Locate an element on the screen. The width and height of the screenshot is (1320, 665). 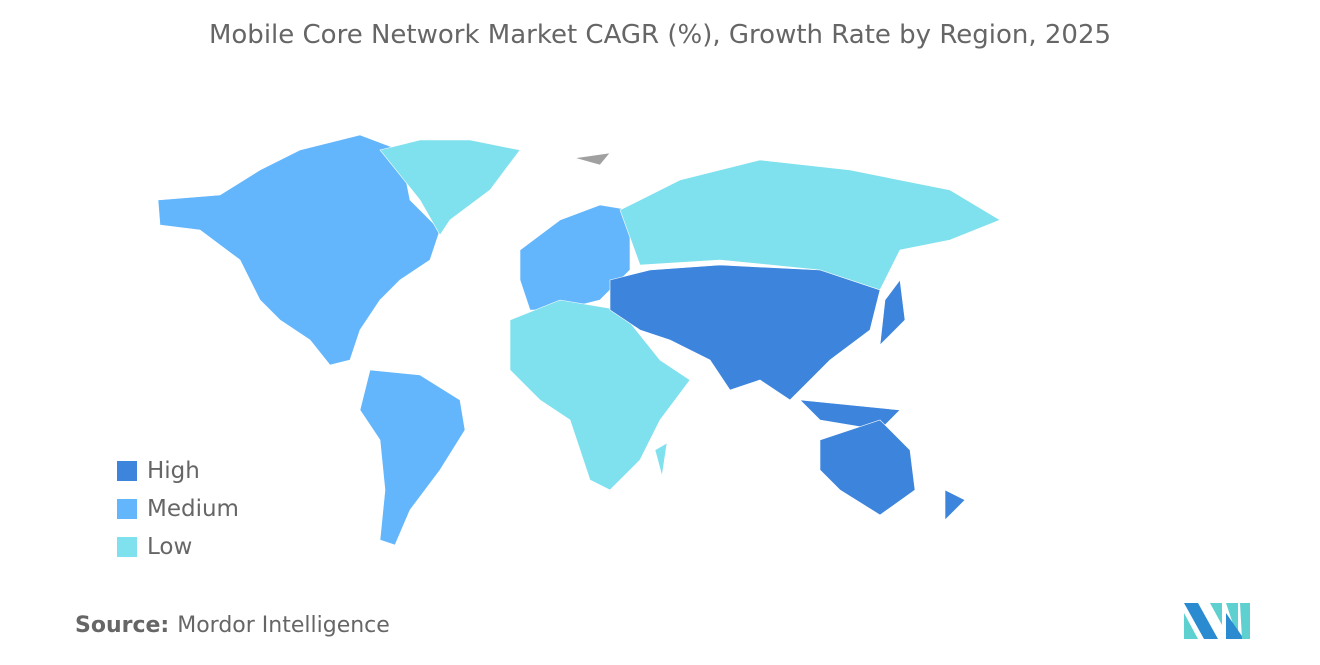
region-australia is located at coordinates (867, 467).